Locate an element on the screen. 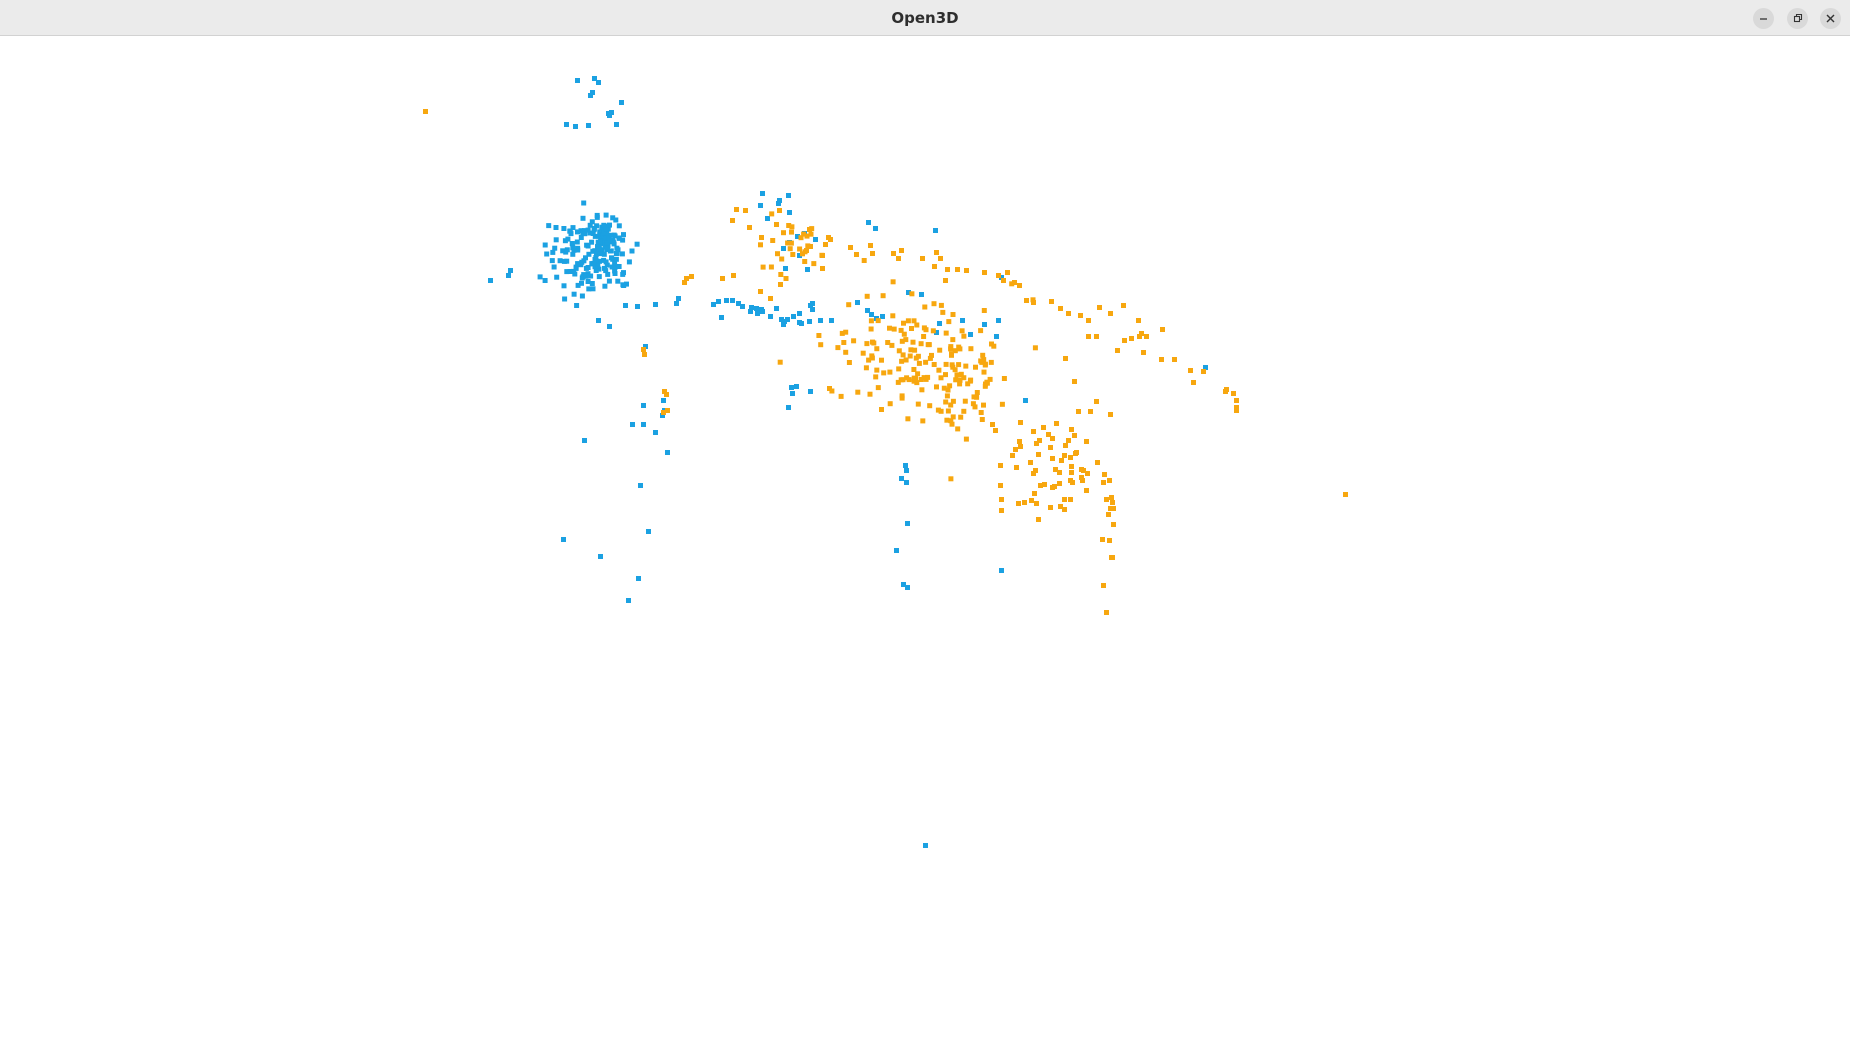  title-bar: Open3D is located at coordinates (925, 18).